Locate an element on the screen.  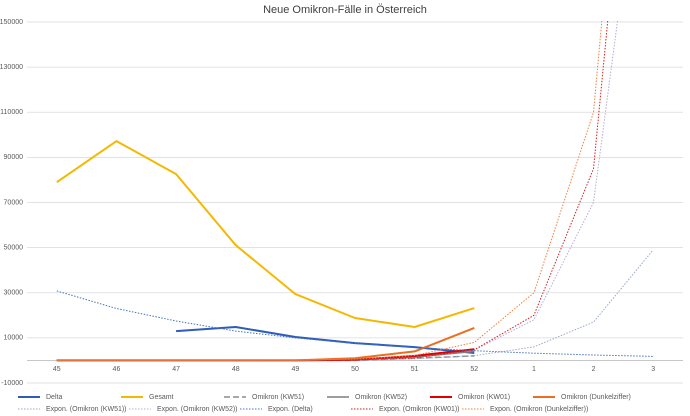
y-tick-label: 110000 is located at coordinates (11, 112).